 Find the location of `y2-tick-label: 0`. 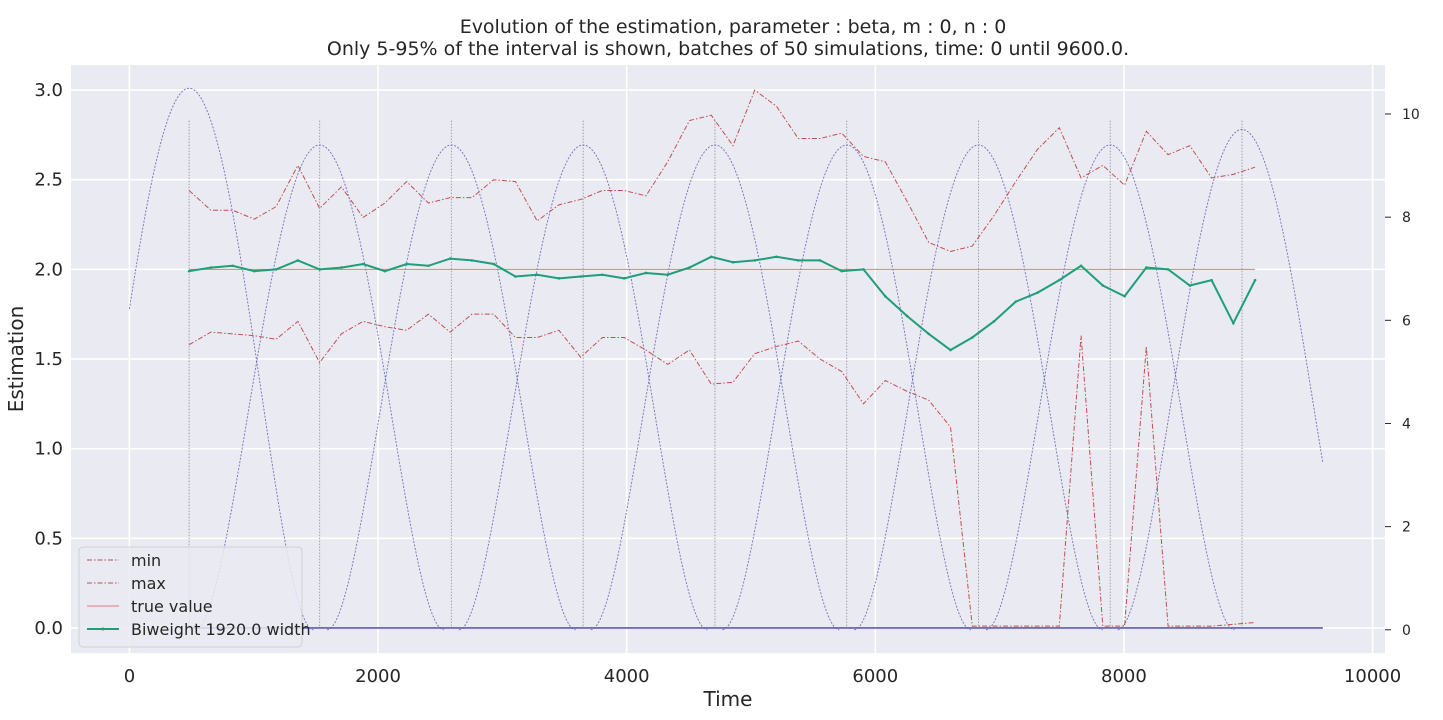

y2-tick-label: 0 is located at coordinates (1406, 631).